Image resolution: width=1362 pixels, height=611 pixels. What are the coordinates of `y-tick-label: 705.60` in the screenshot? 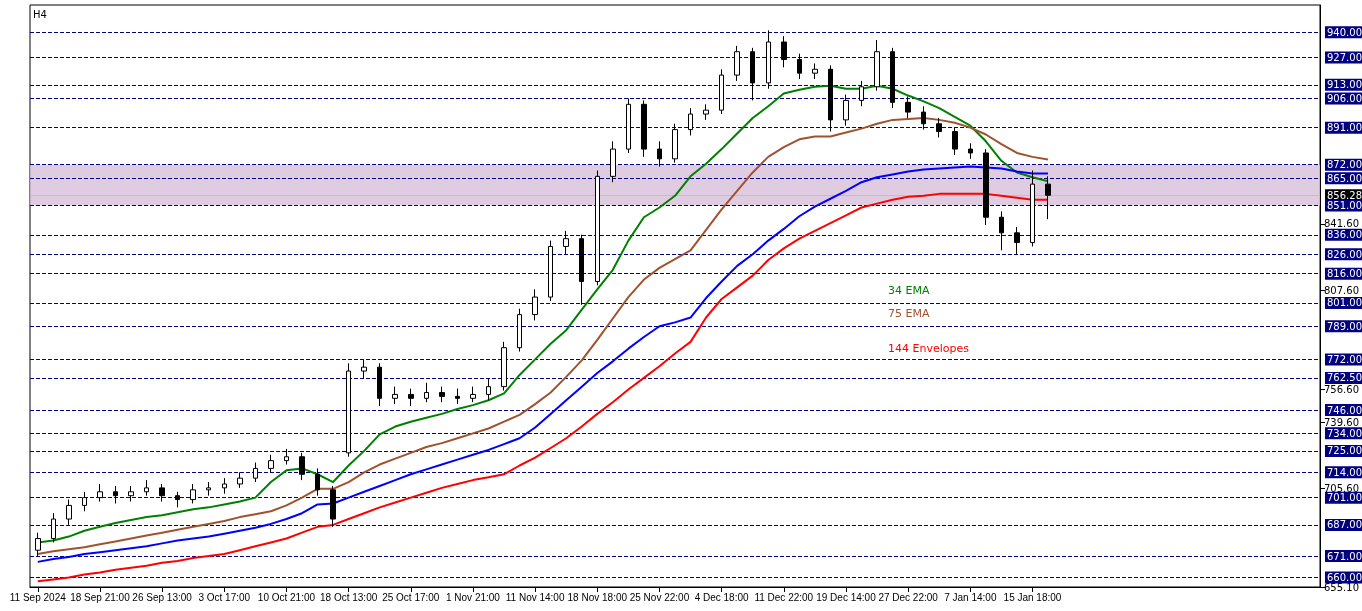 It's located at (1341, 489).